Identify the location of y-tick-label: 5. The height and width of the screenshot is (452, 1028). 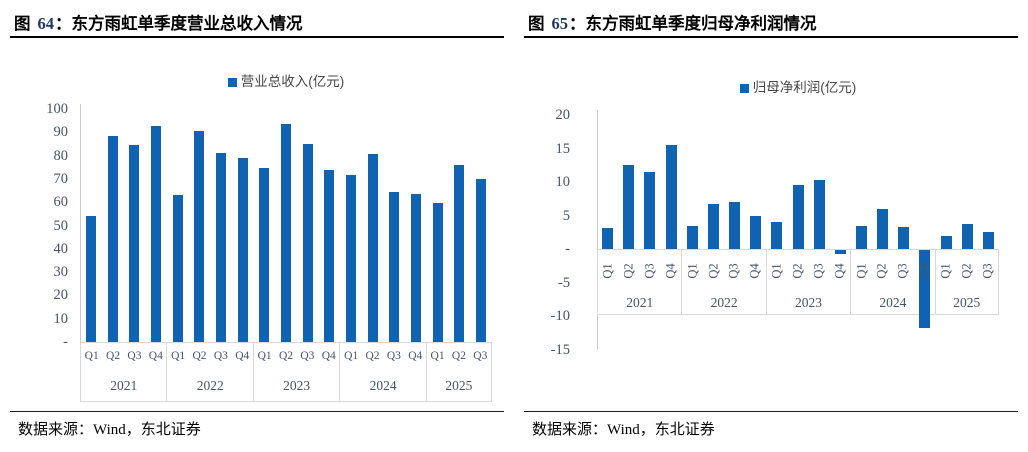
(566, 215).